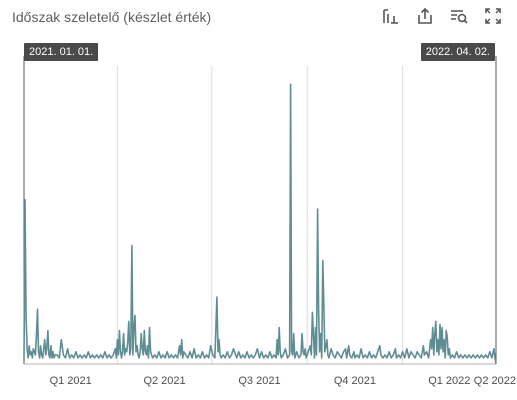 Image resolution: width=517 pixels, height=400 pixels. What do you see at coordinates (71, 381) in the screenshot?
I see `x-tick-label: Q1 2021` at bounding box center [71, 381].